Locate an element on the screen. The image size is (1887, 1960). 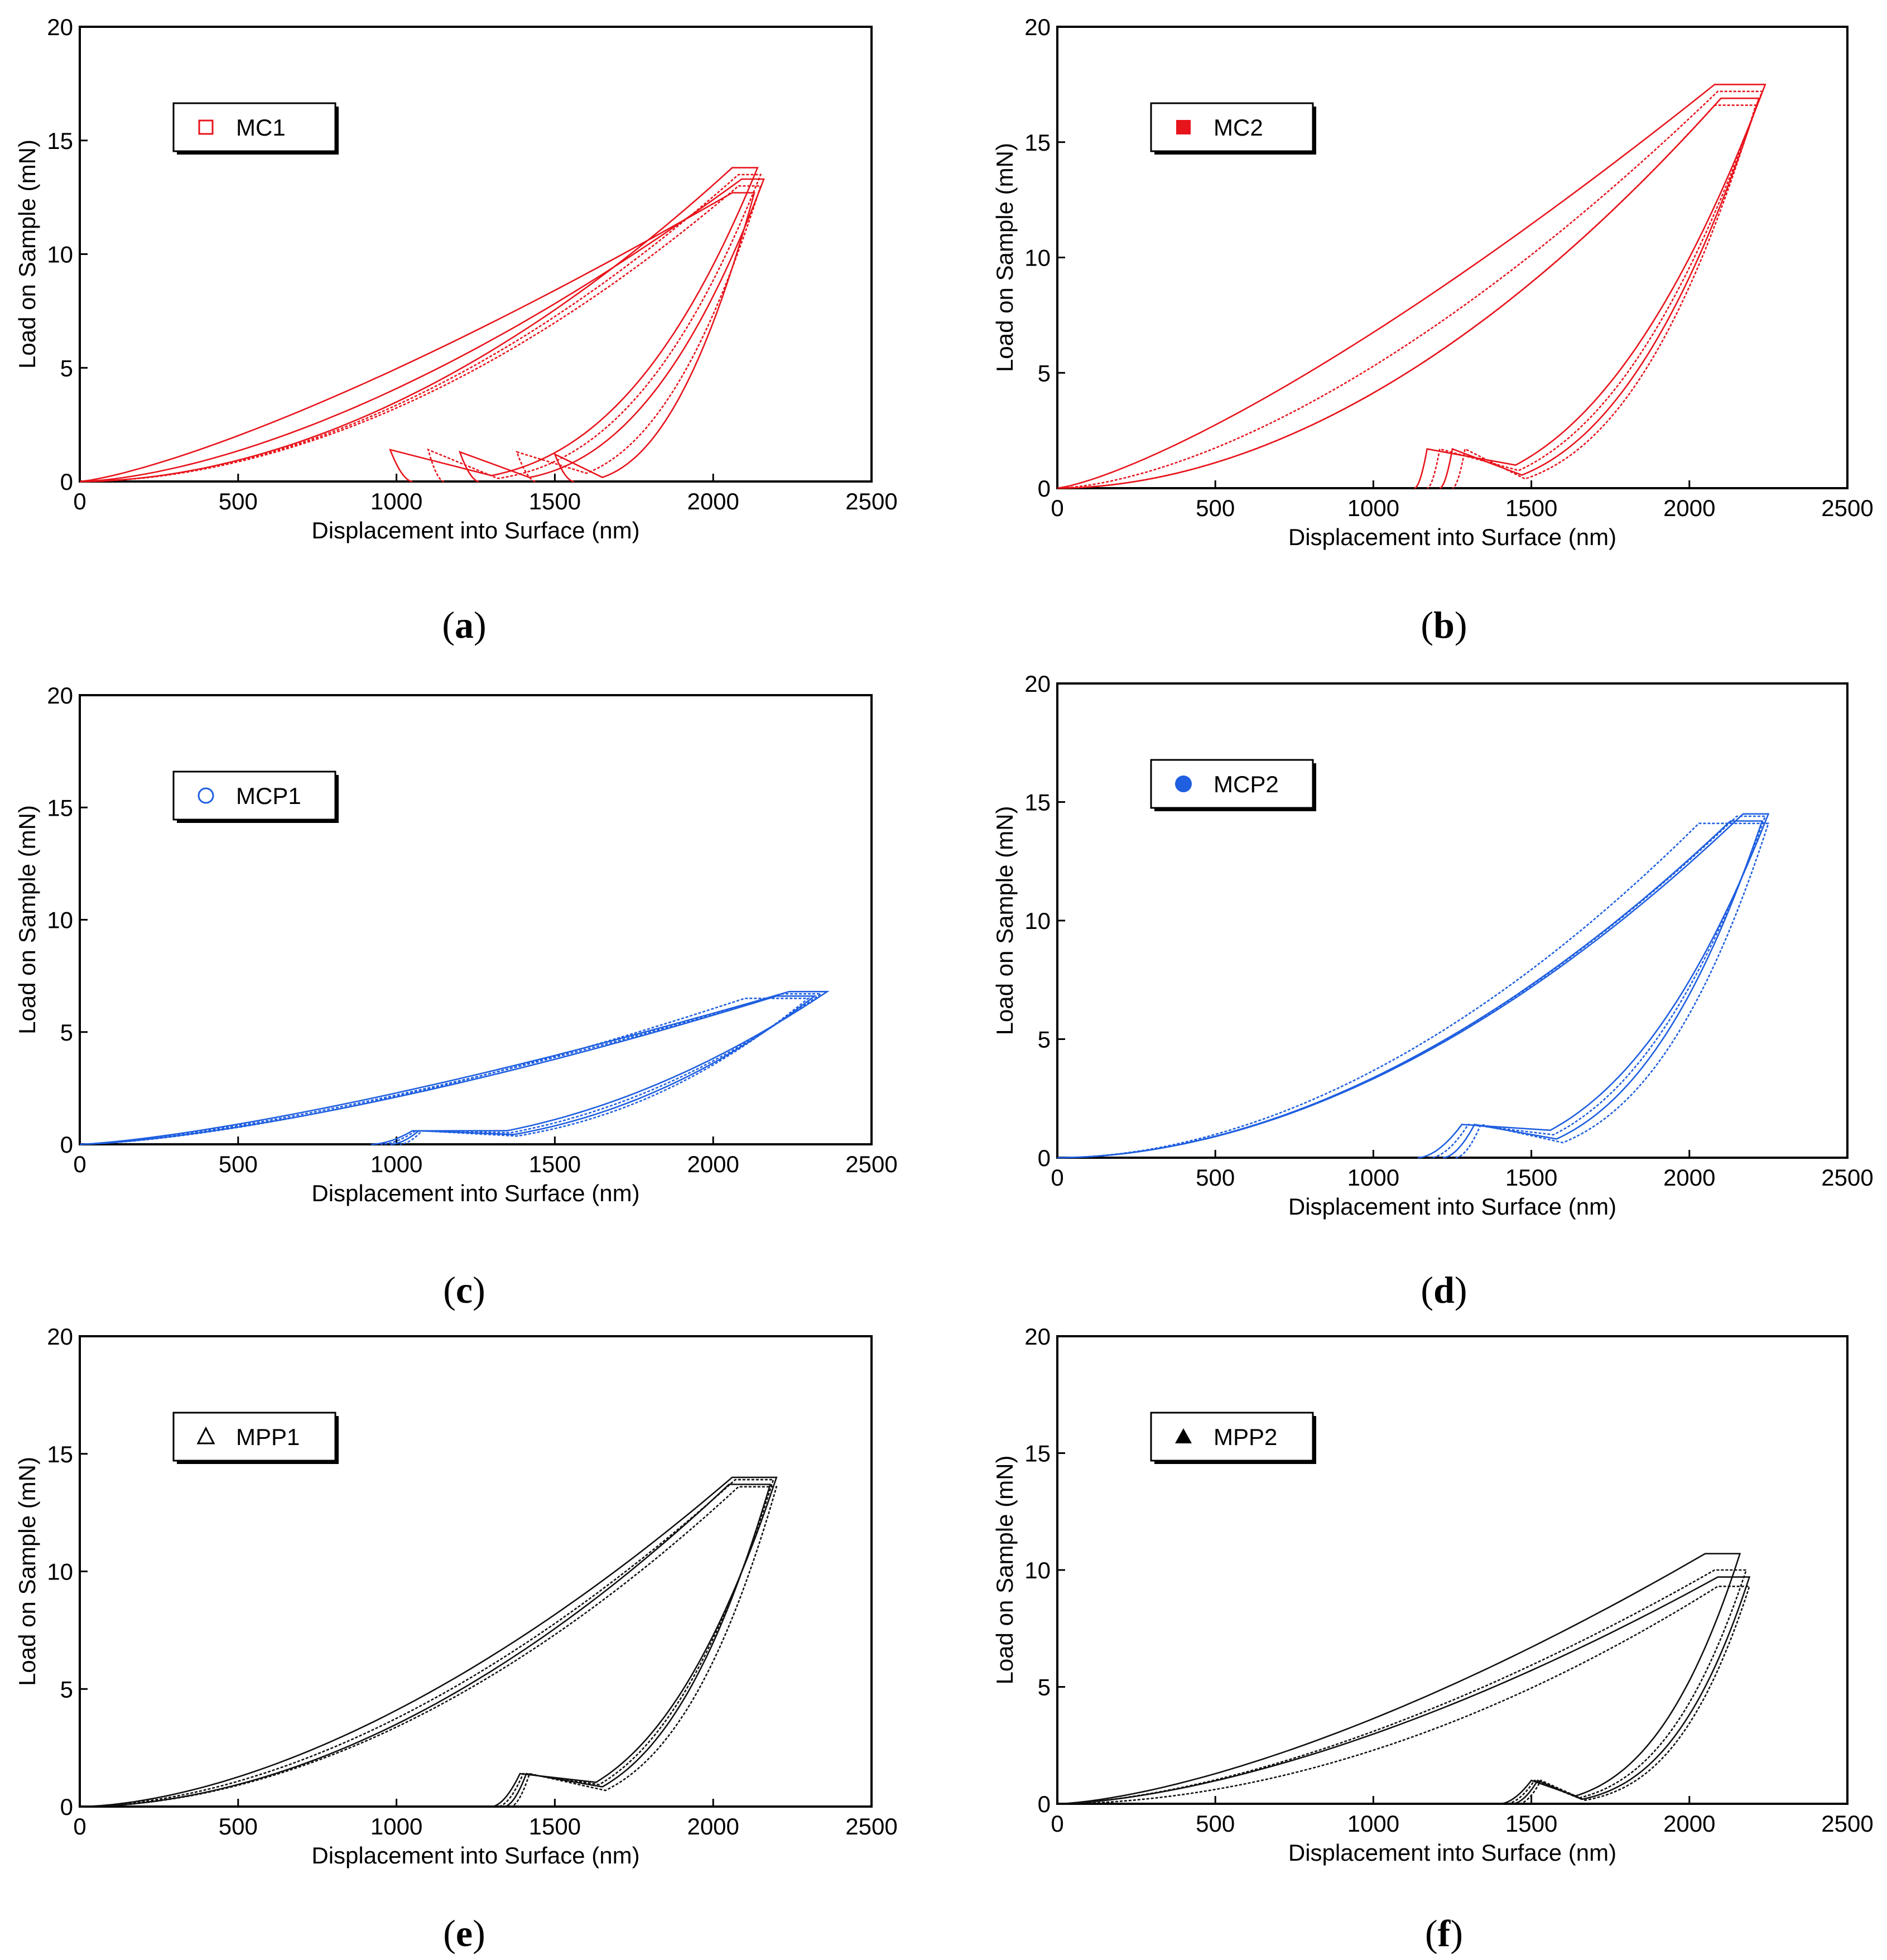
legend-label: MC1 is located at coordinates (261, 127).